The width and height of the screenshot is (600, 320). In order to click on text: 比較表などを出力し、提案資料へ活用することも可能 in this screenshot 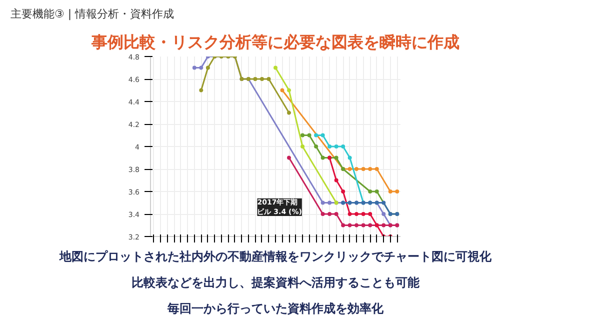, I will do `click(276, 283)`.